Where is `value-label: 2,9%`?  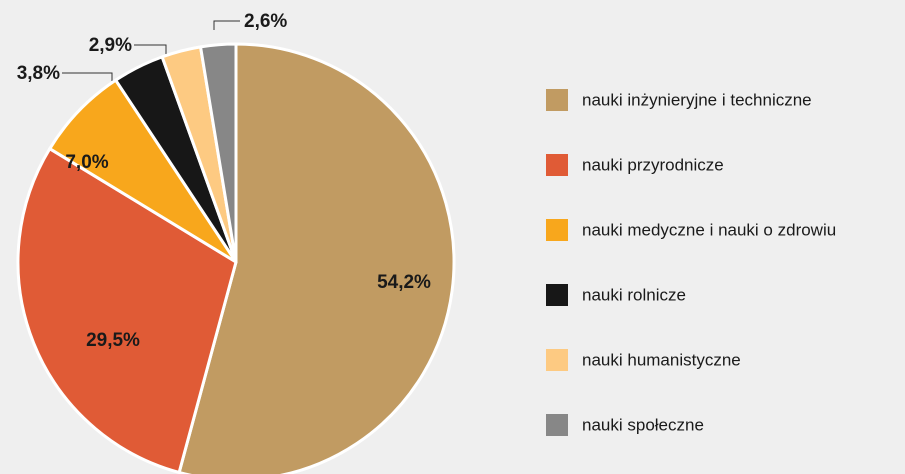
value-label: 2,9% is located at coordinates (110, 45).